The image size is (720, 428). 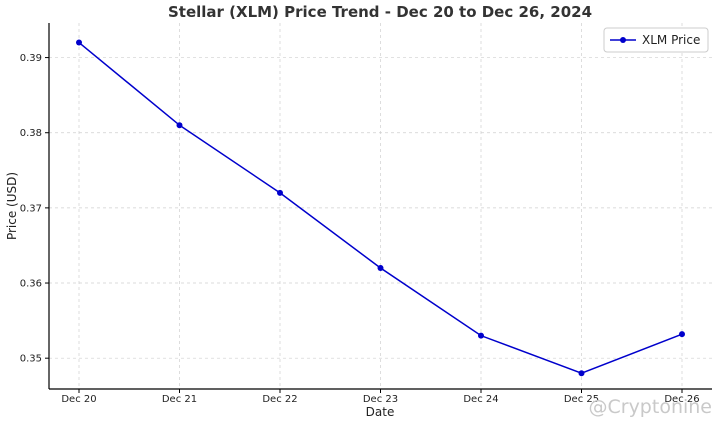 I want to click on y-tick-label: 0.35, so click(x=31, y=359).